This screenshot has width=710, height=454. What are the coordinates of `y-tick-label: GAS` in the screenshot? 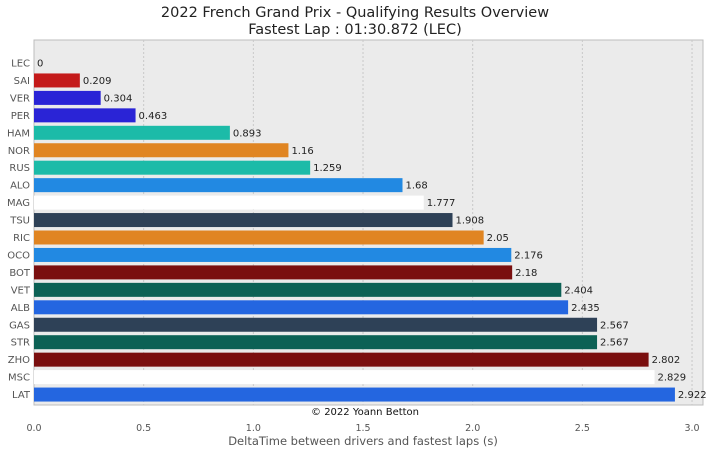 It's located at (19, 325).